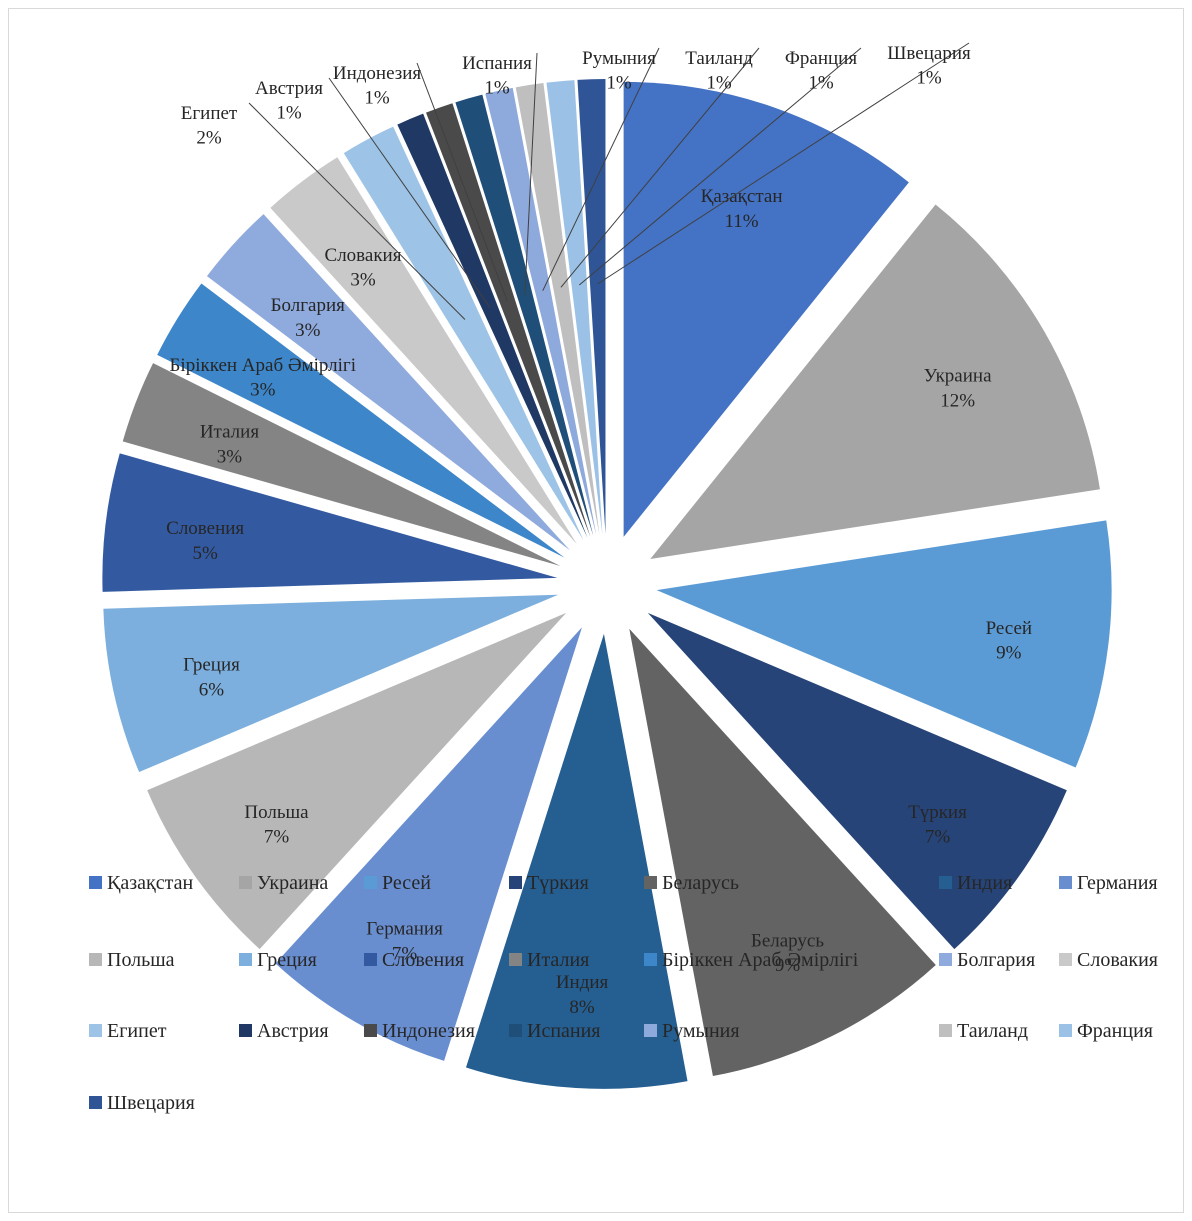 This screenshot has width=1192, height=1221. Describe the element at coordinates (331, 683) in the screenshot. I see `pie-slice-греция` at that location.